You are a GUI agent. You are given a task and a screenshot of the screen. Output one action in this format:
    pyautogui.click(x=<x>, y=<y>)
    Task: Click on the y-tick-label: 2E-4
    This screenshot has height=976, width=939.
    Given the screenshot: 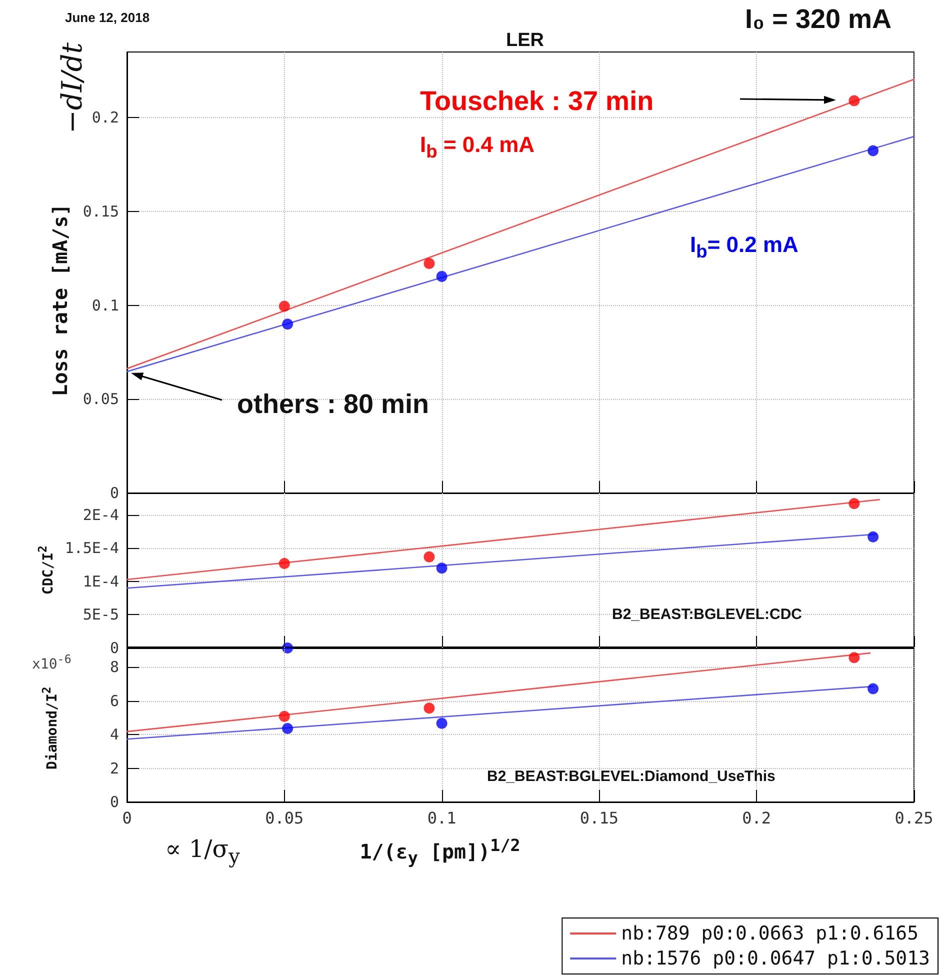 What is the action you would take?
    pyautogui.click(x=100, y=515)
    